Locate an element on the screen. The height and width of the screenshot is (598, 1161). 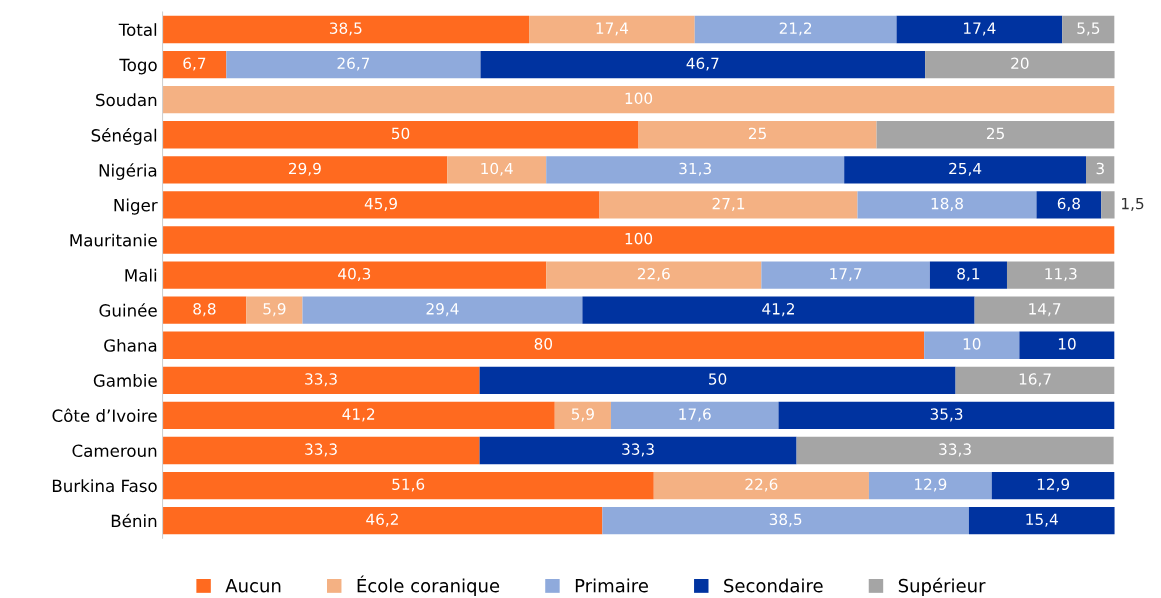
data-label: 27,1 is located at coordinates (728, 204).